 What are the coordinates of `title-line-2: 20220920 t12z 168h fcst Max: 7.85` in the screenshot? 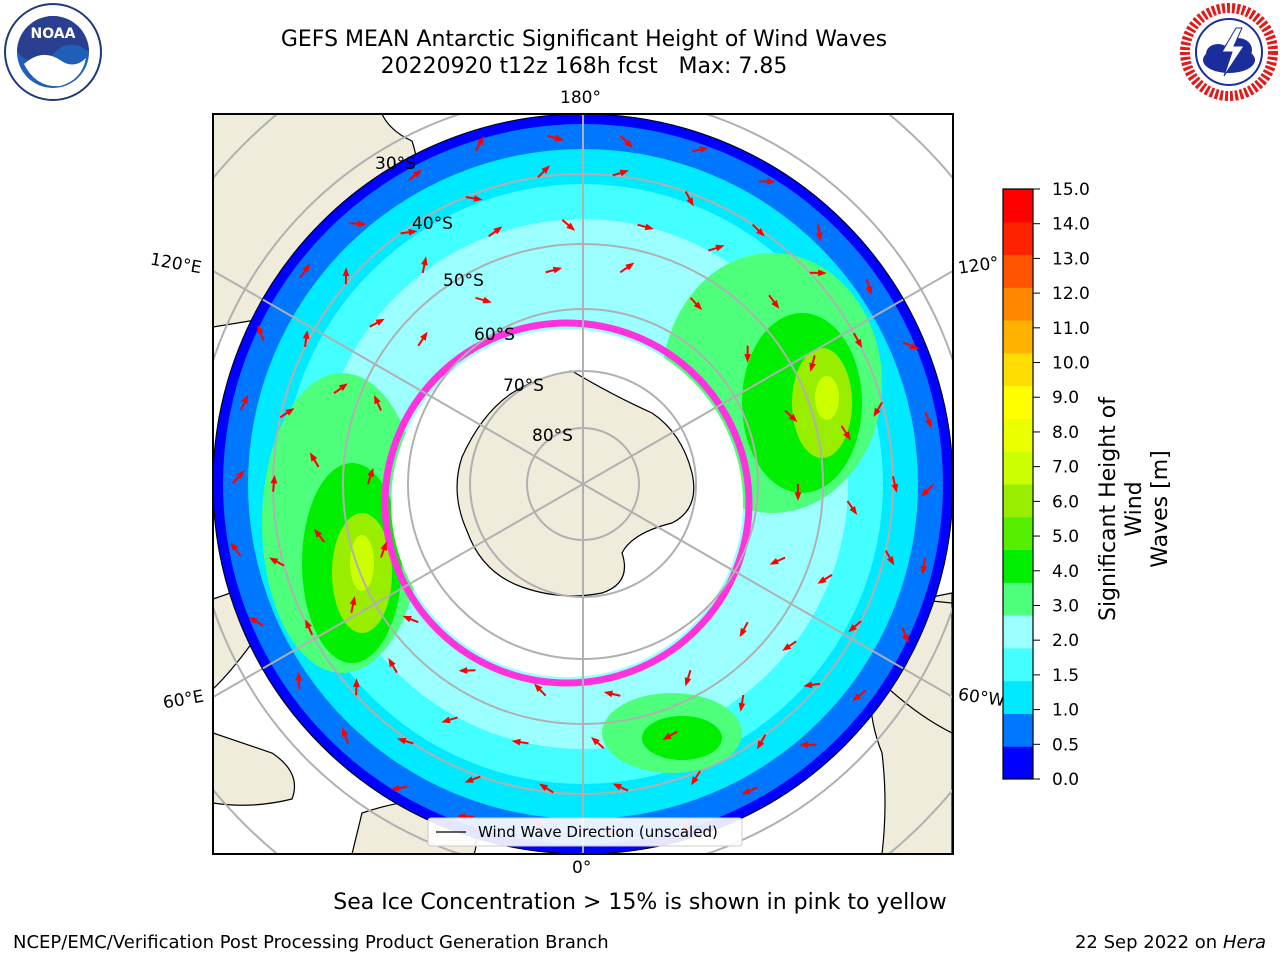 It's located at (584, 66).